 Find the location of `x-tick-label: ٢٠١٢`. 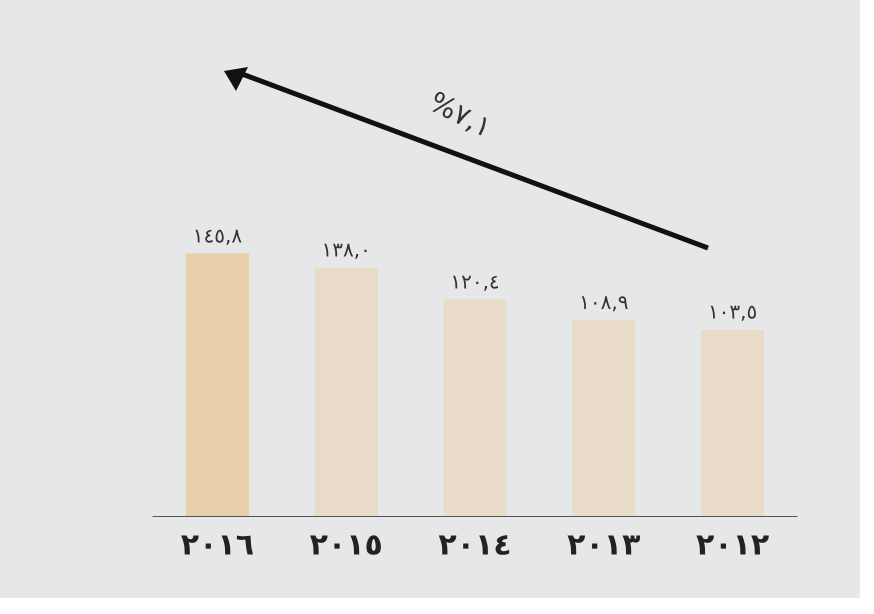

x-tick-label: ٢٠١٢ is located at coordinates (733, 545).